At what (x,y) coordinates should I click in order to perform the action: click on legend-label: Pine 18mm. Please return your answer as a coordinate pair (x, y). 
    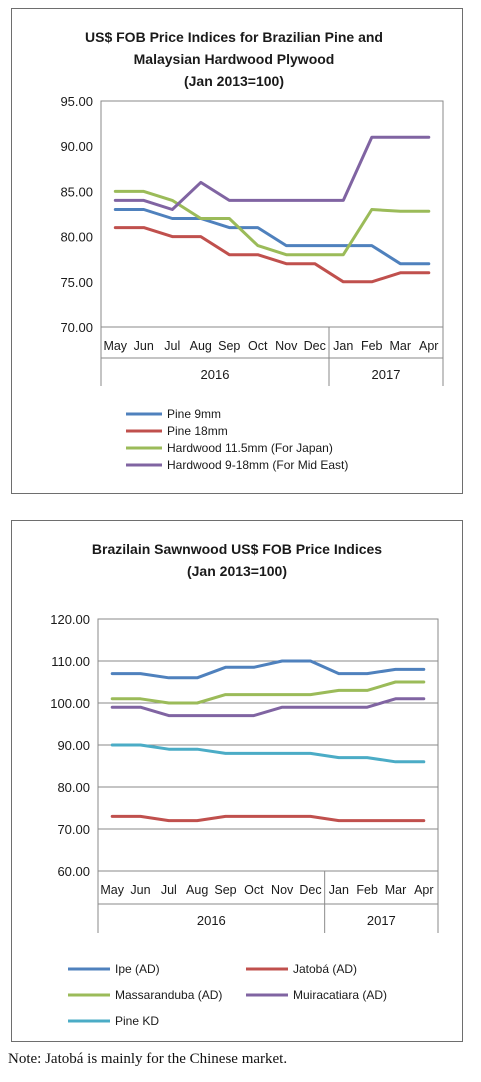
    Looking at the image, I should click on (197, 431).